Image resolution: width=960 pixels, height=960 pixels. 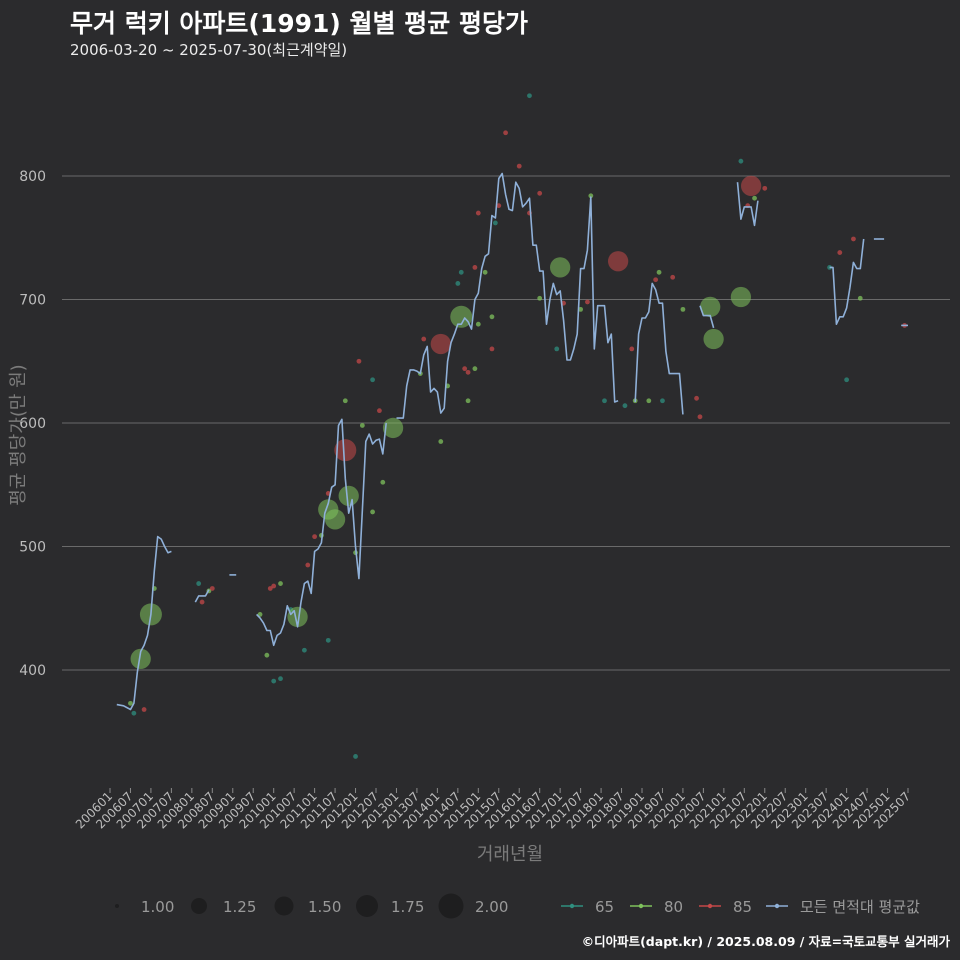 I want to click on size-legend-label-0: 1.00, so click(x=157, y=907).